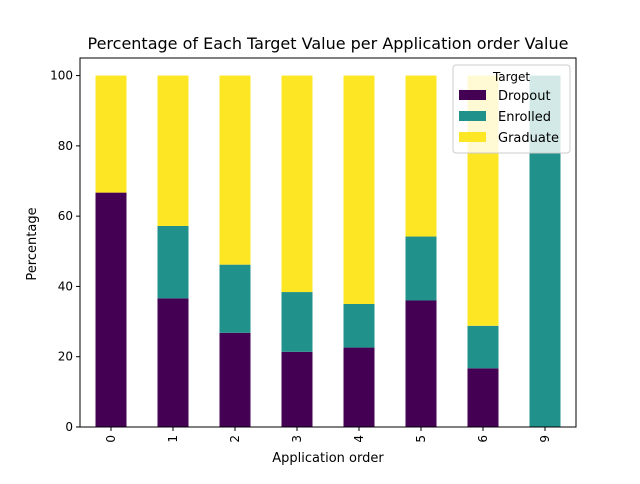  What do you see at coordinates (472, 116) in the screenshot?
I see `legend-swatch-enrolled` at bounding box center [472, 116].